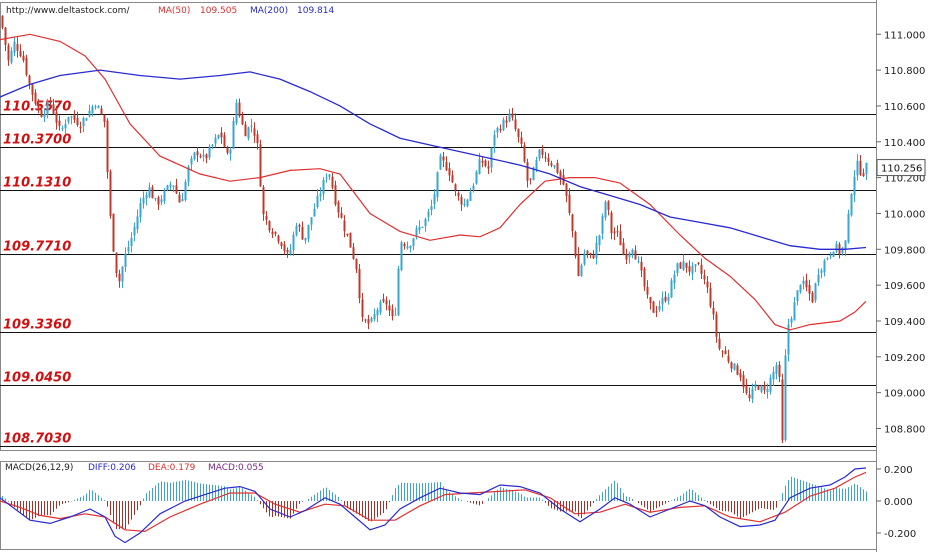  What do you see at coordinates (904, 286) in the screenshot?
I see `price-tick-label: 109.600` at bounding box center [904, 286].